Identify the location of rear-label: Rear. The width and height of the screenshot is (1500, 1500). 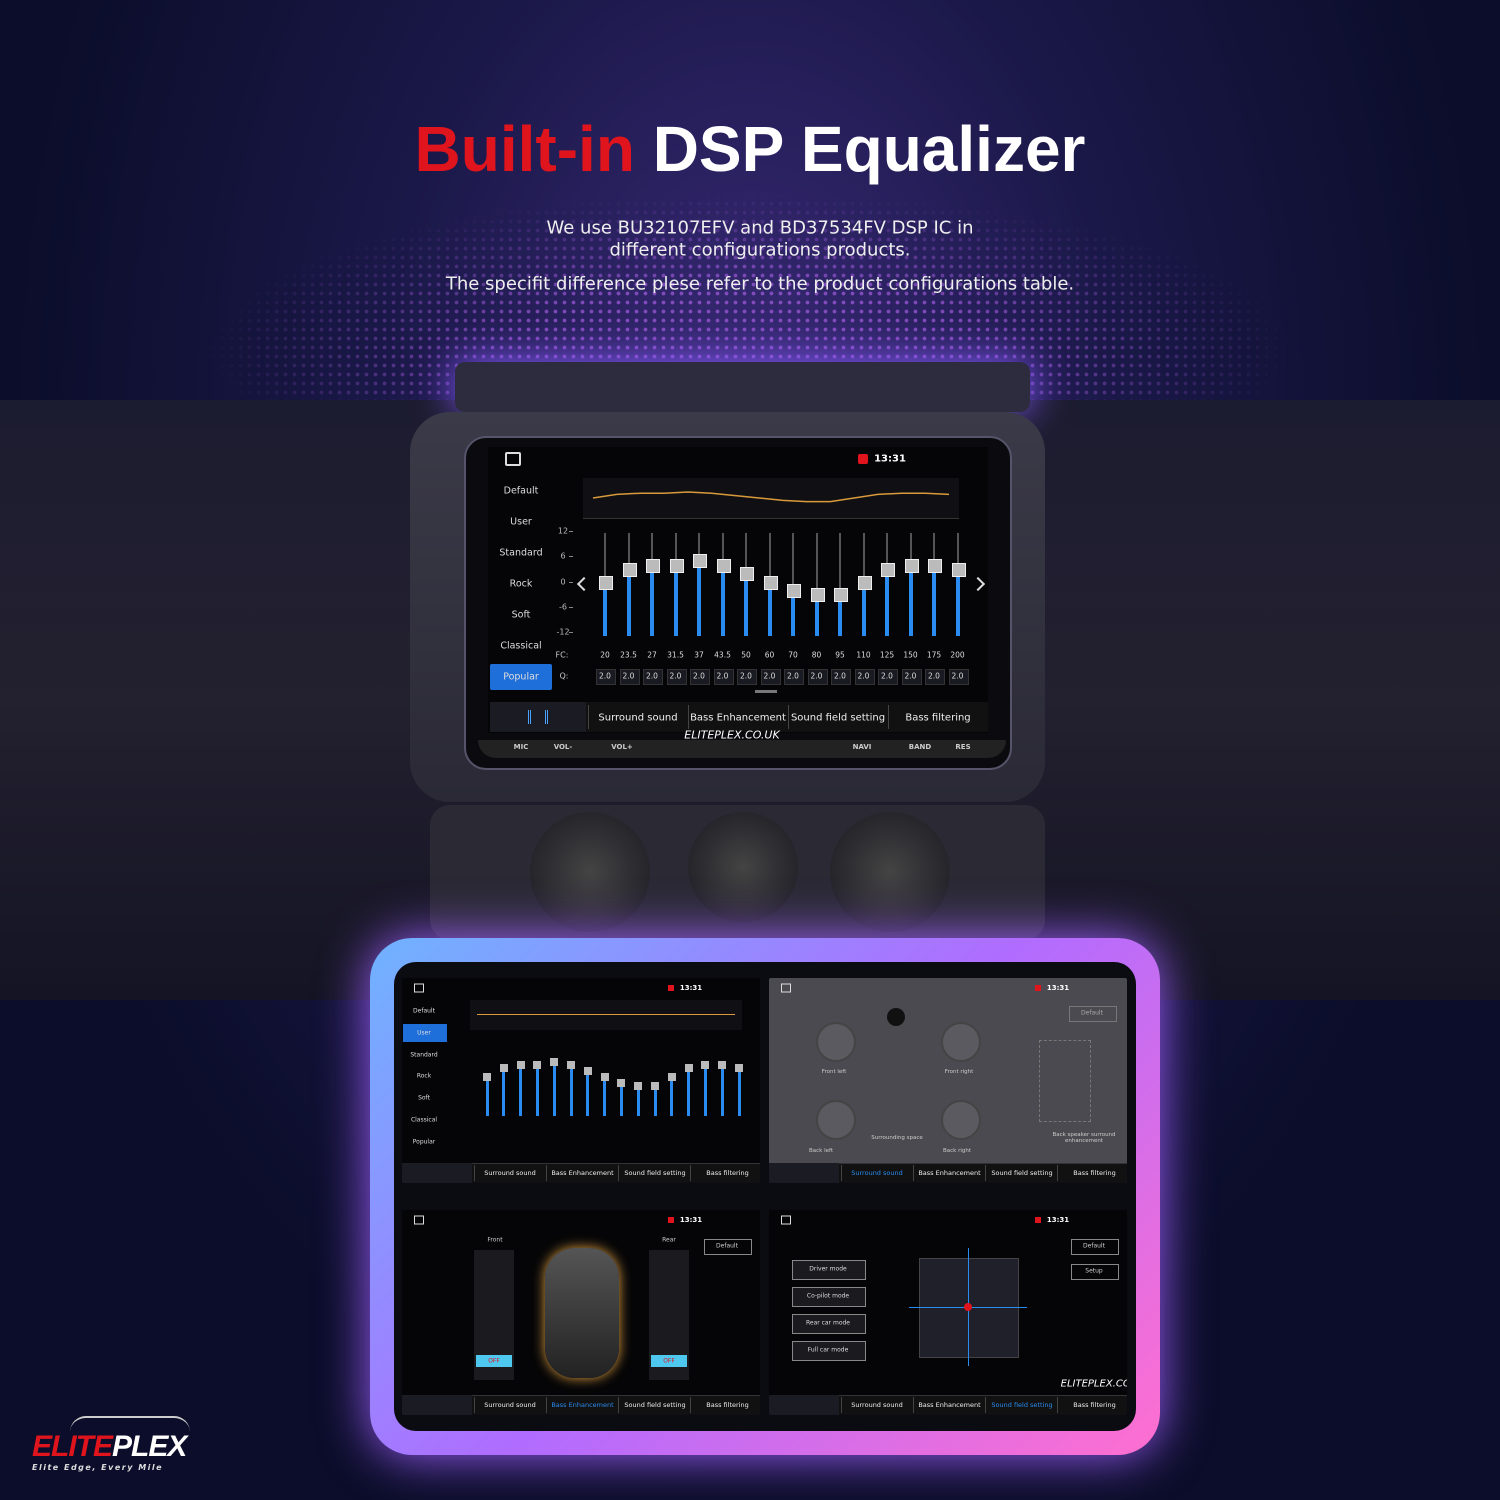
(669, 1240).